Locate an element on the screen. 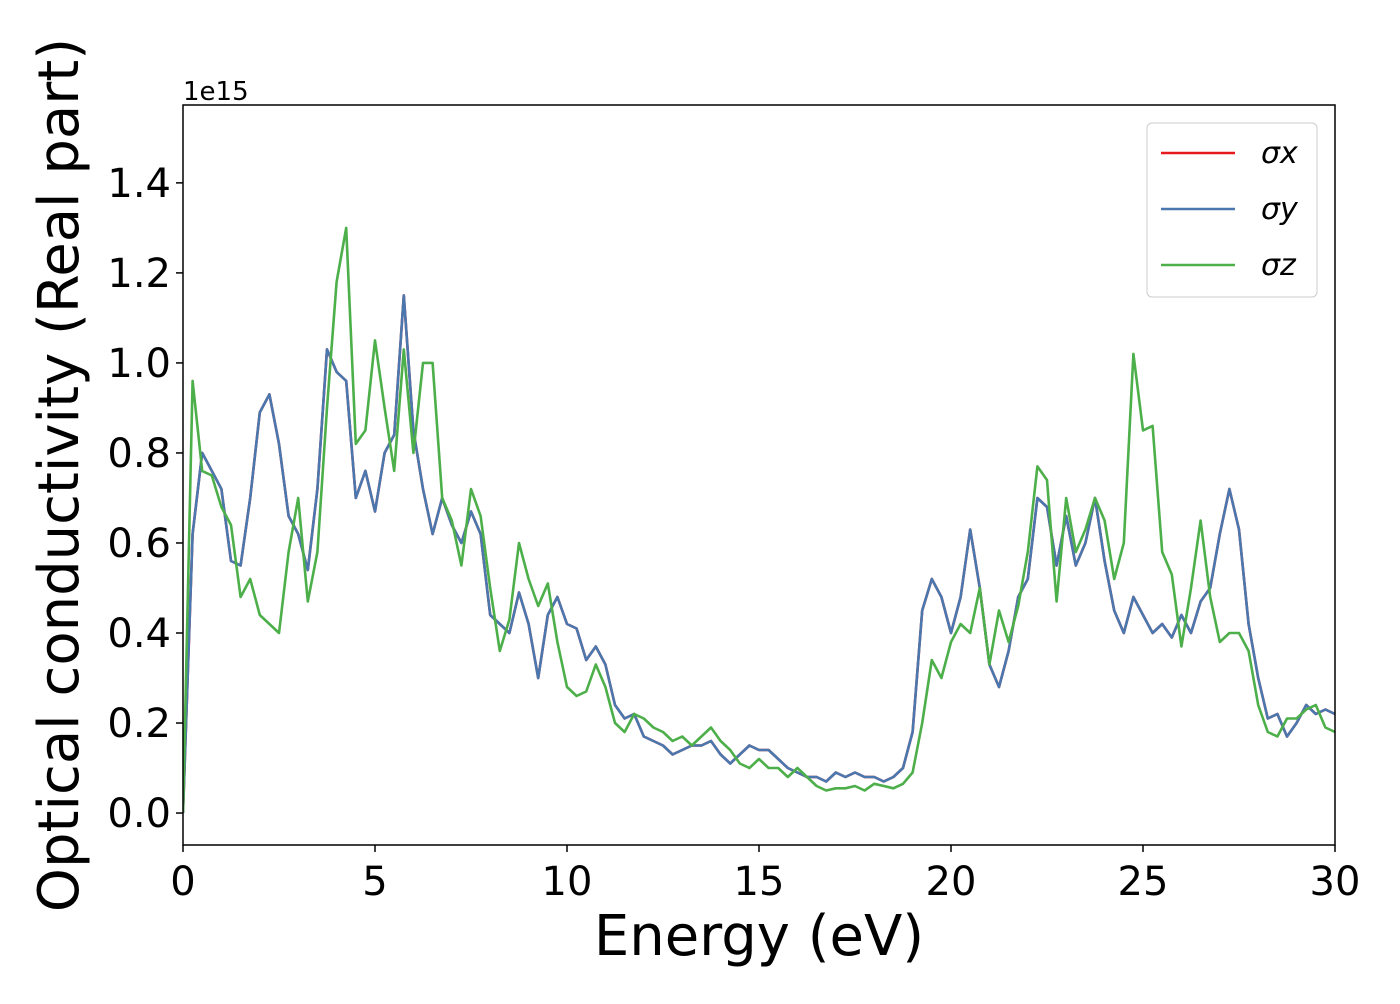 The width and height of the screenshot is (1400, 1004). y-tick-label: 0.4 is located at coordinates (139, 634).